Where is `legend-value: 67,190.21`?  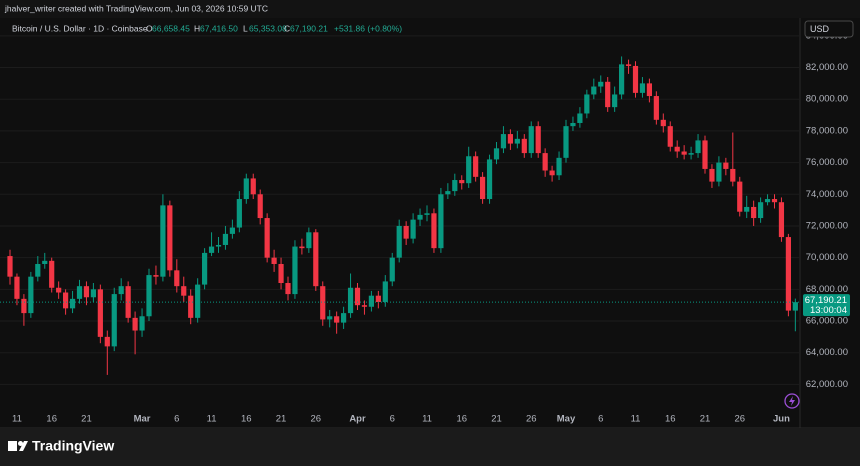 legend-value: 67,190.21 is located at coordinates (309, 28).